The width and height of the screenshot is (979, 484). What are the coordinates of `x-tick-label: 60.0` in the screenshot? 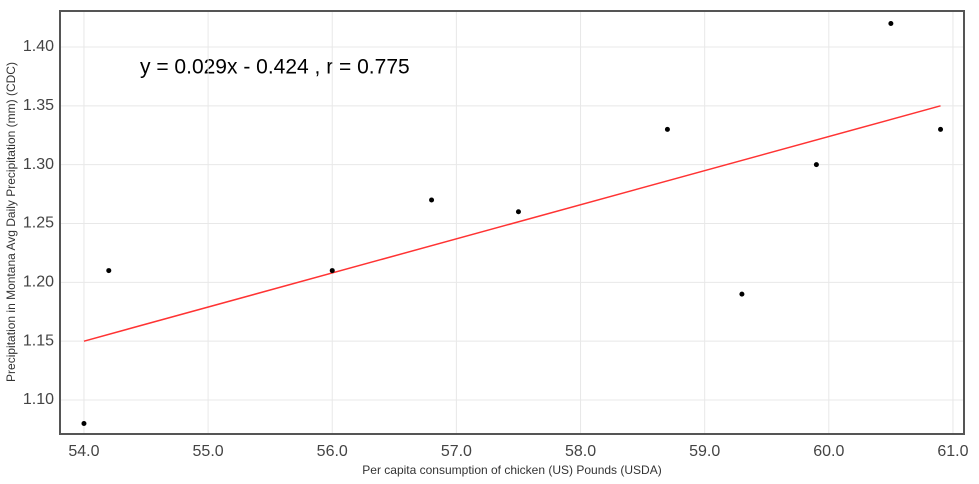 It's located at (828, 451).